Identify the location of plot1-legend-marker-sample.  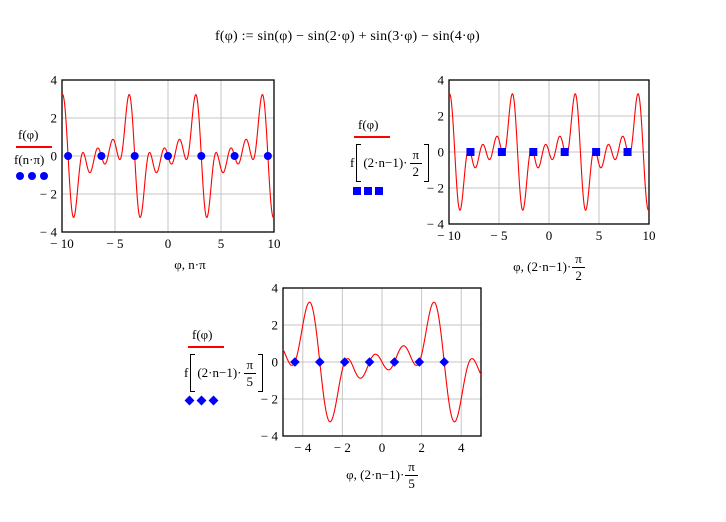
(32, 175).